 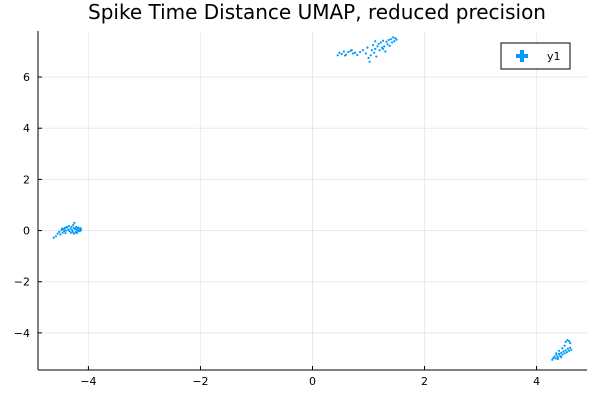 I want to click on x-tick-labels: −4 −2 0 2 4, so click(x=310, y=377).